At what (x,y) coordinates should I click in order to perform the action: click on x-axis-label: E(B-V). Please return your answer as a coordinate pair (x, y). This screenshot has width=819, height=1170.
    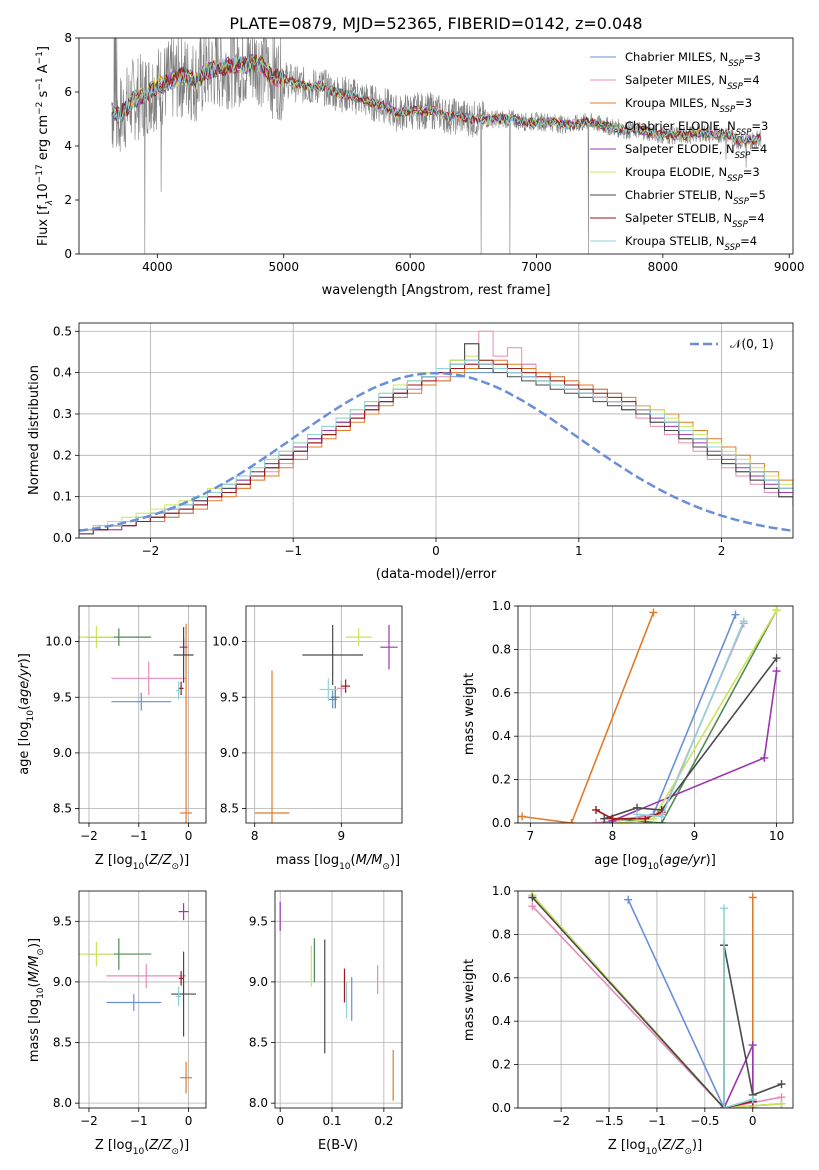
    Looking at the image, I should click on (338, 1145).